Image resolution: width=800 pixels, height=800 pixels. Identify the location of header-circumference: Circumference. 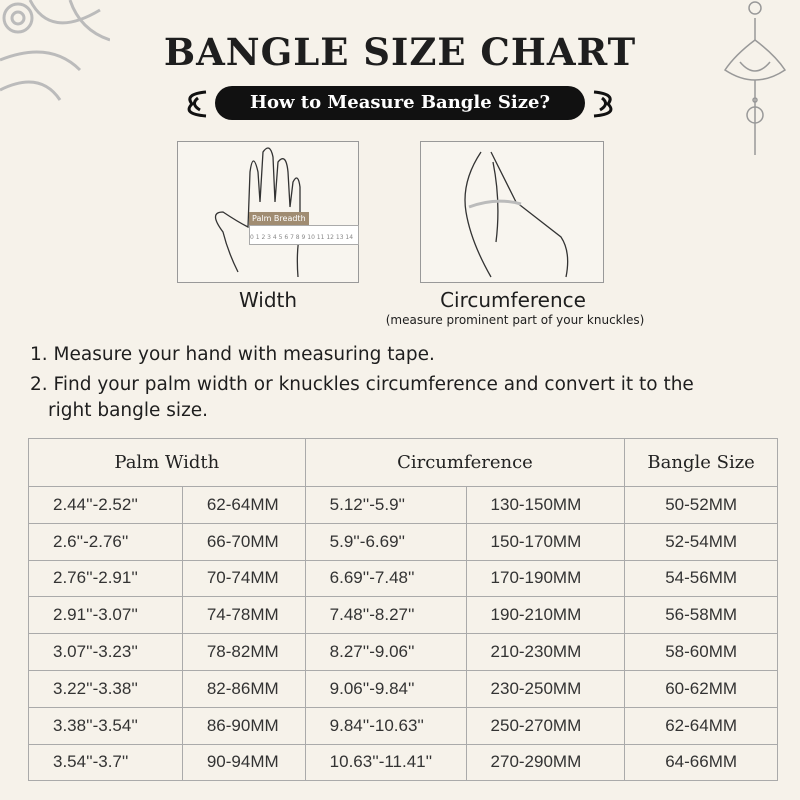
(465, 462).